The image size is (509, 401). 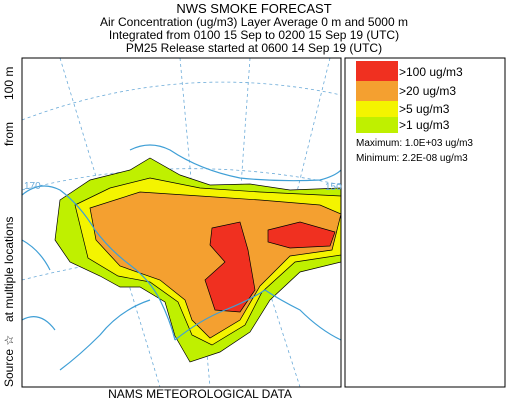 What do you see at coordinates (270, 267) in the screenshot?
I see `smoke-gt100` at bounding box center [270, 267].